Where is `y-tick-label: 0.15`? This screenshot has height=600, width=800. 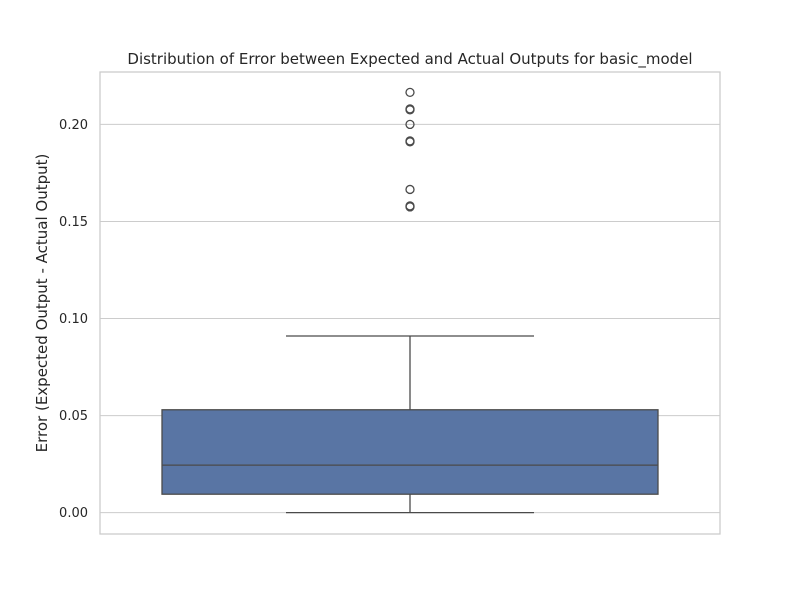
y-tick-label: 0.15 is located at coordinates (73, 222).